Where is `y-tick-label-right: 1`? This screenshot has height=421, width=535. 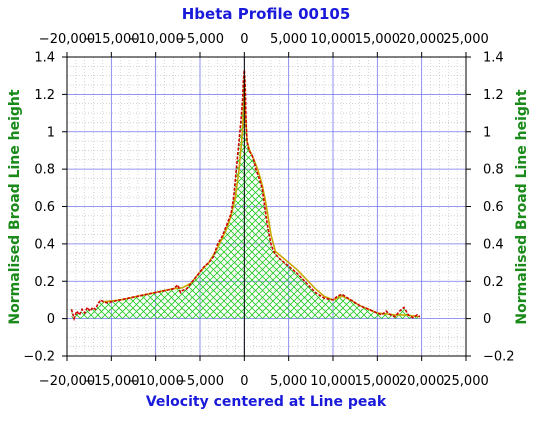
y-tick-label-right: 1 is located at coordinates (487, 132).